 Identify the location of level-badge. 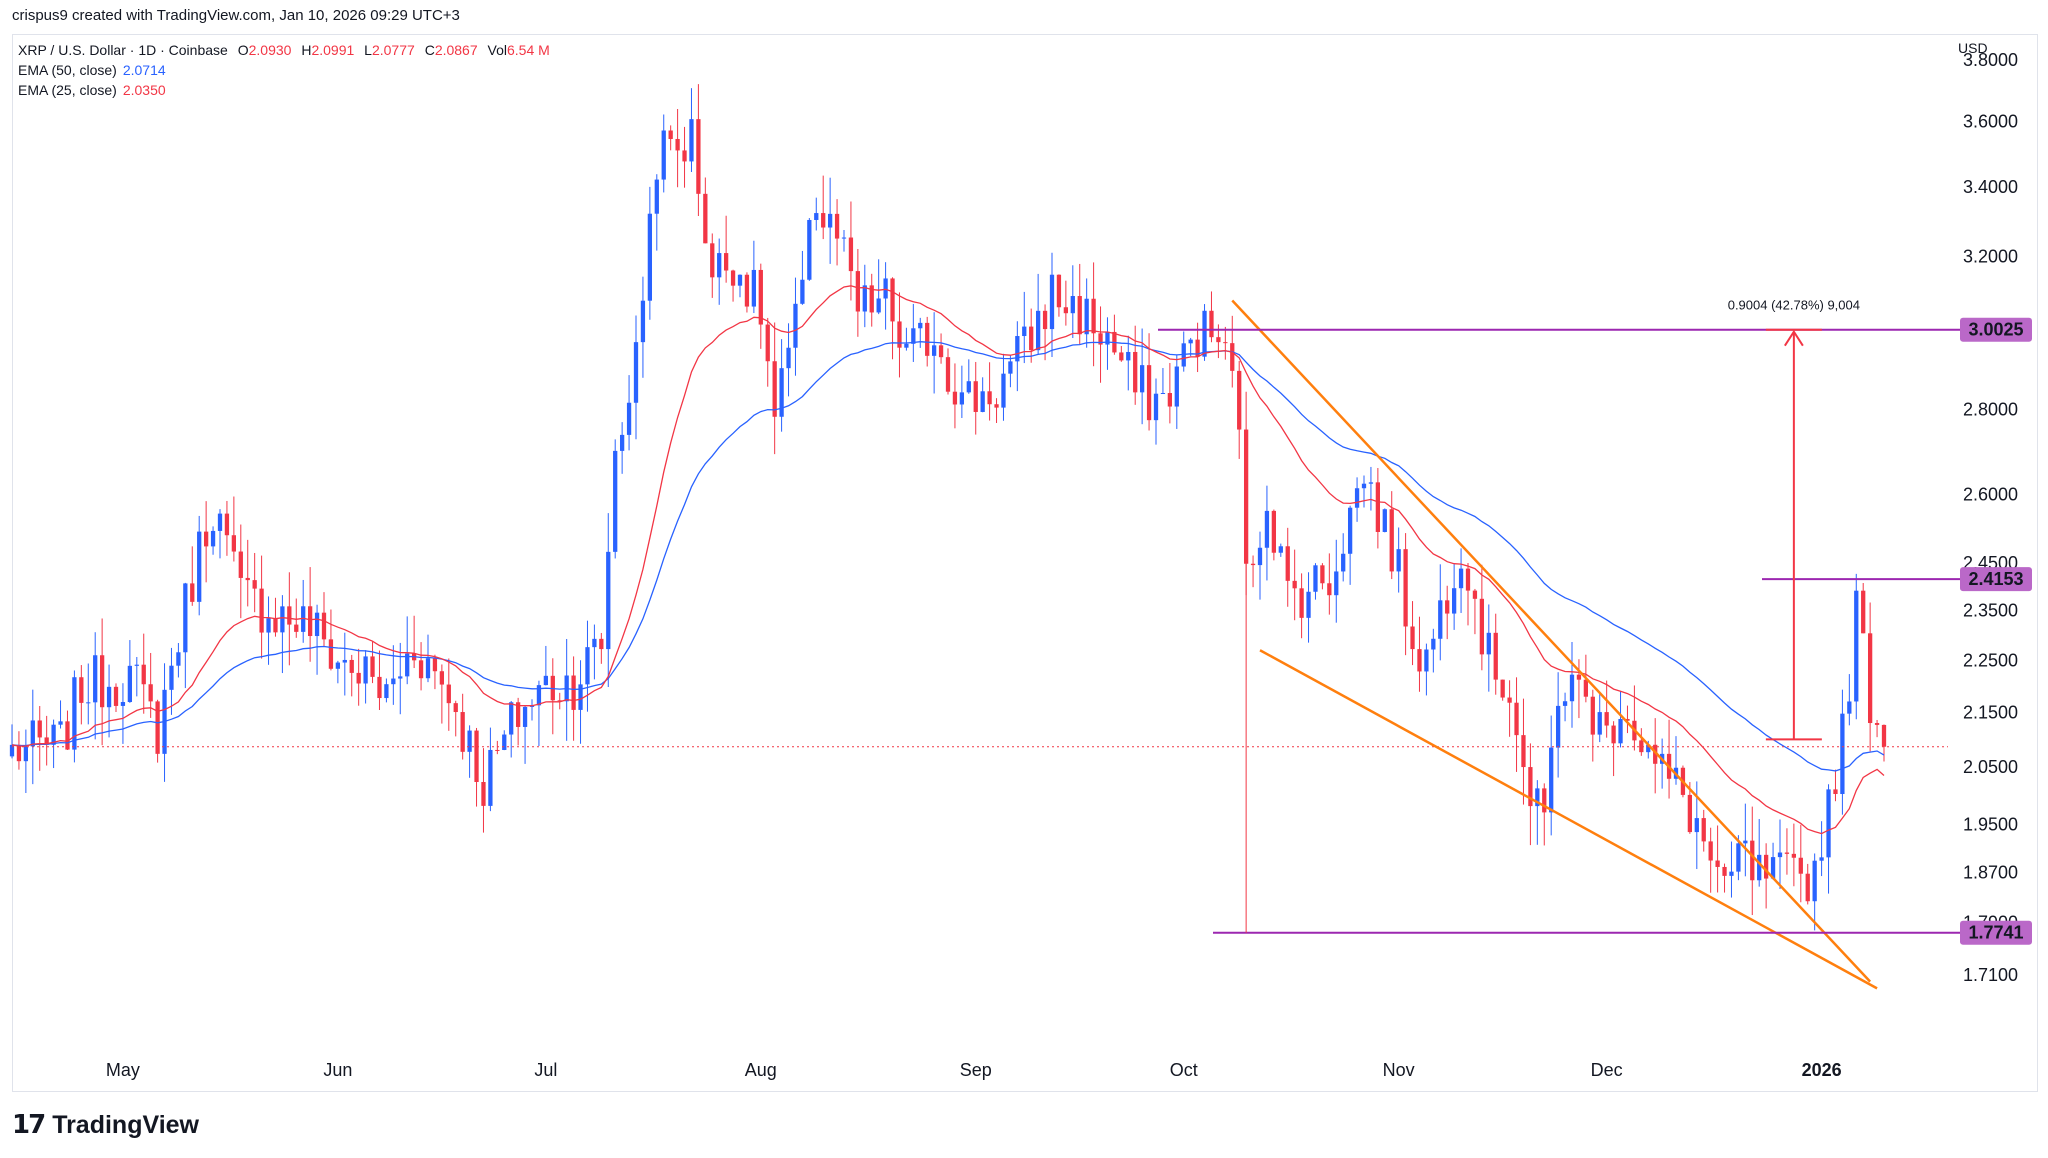
(1996, 932).